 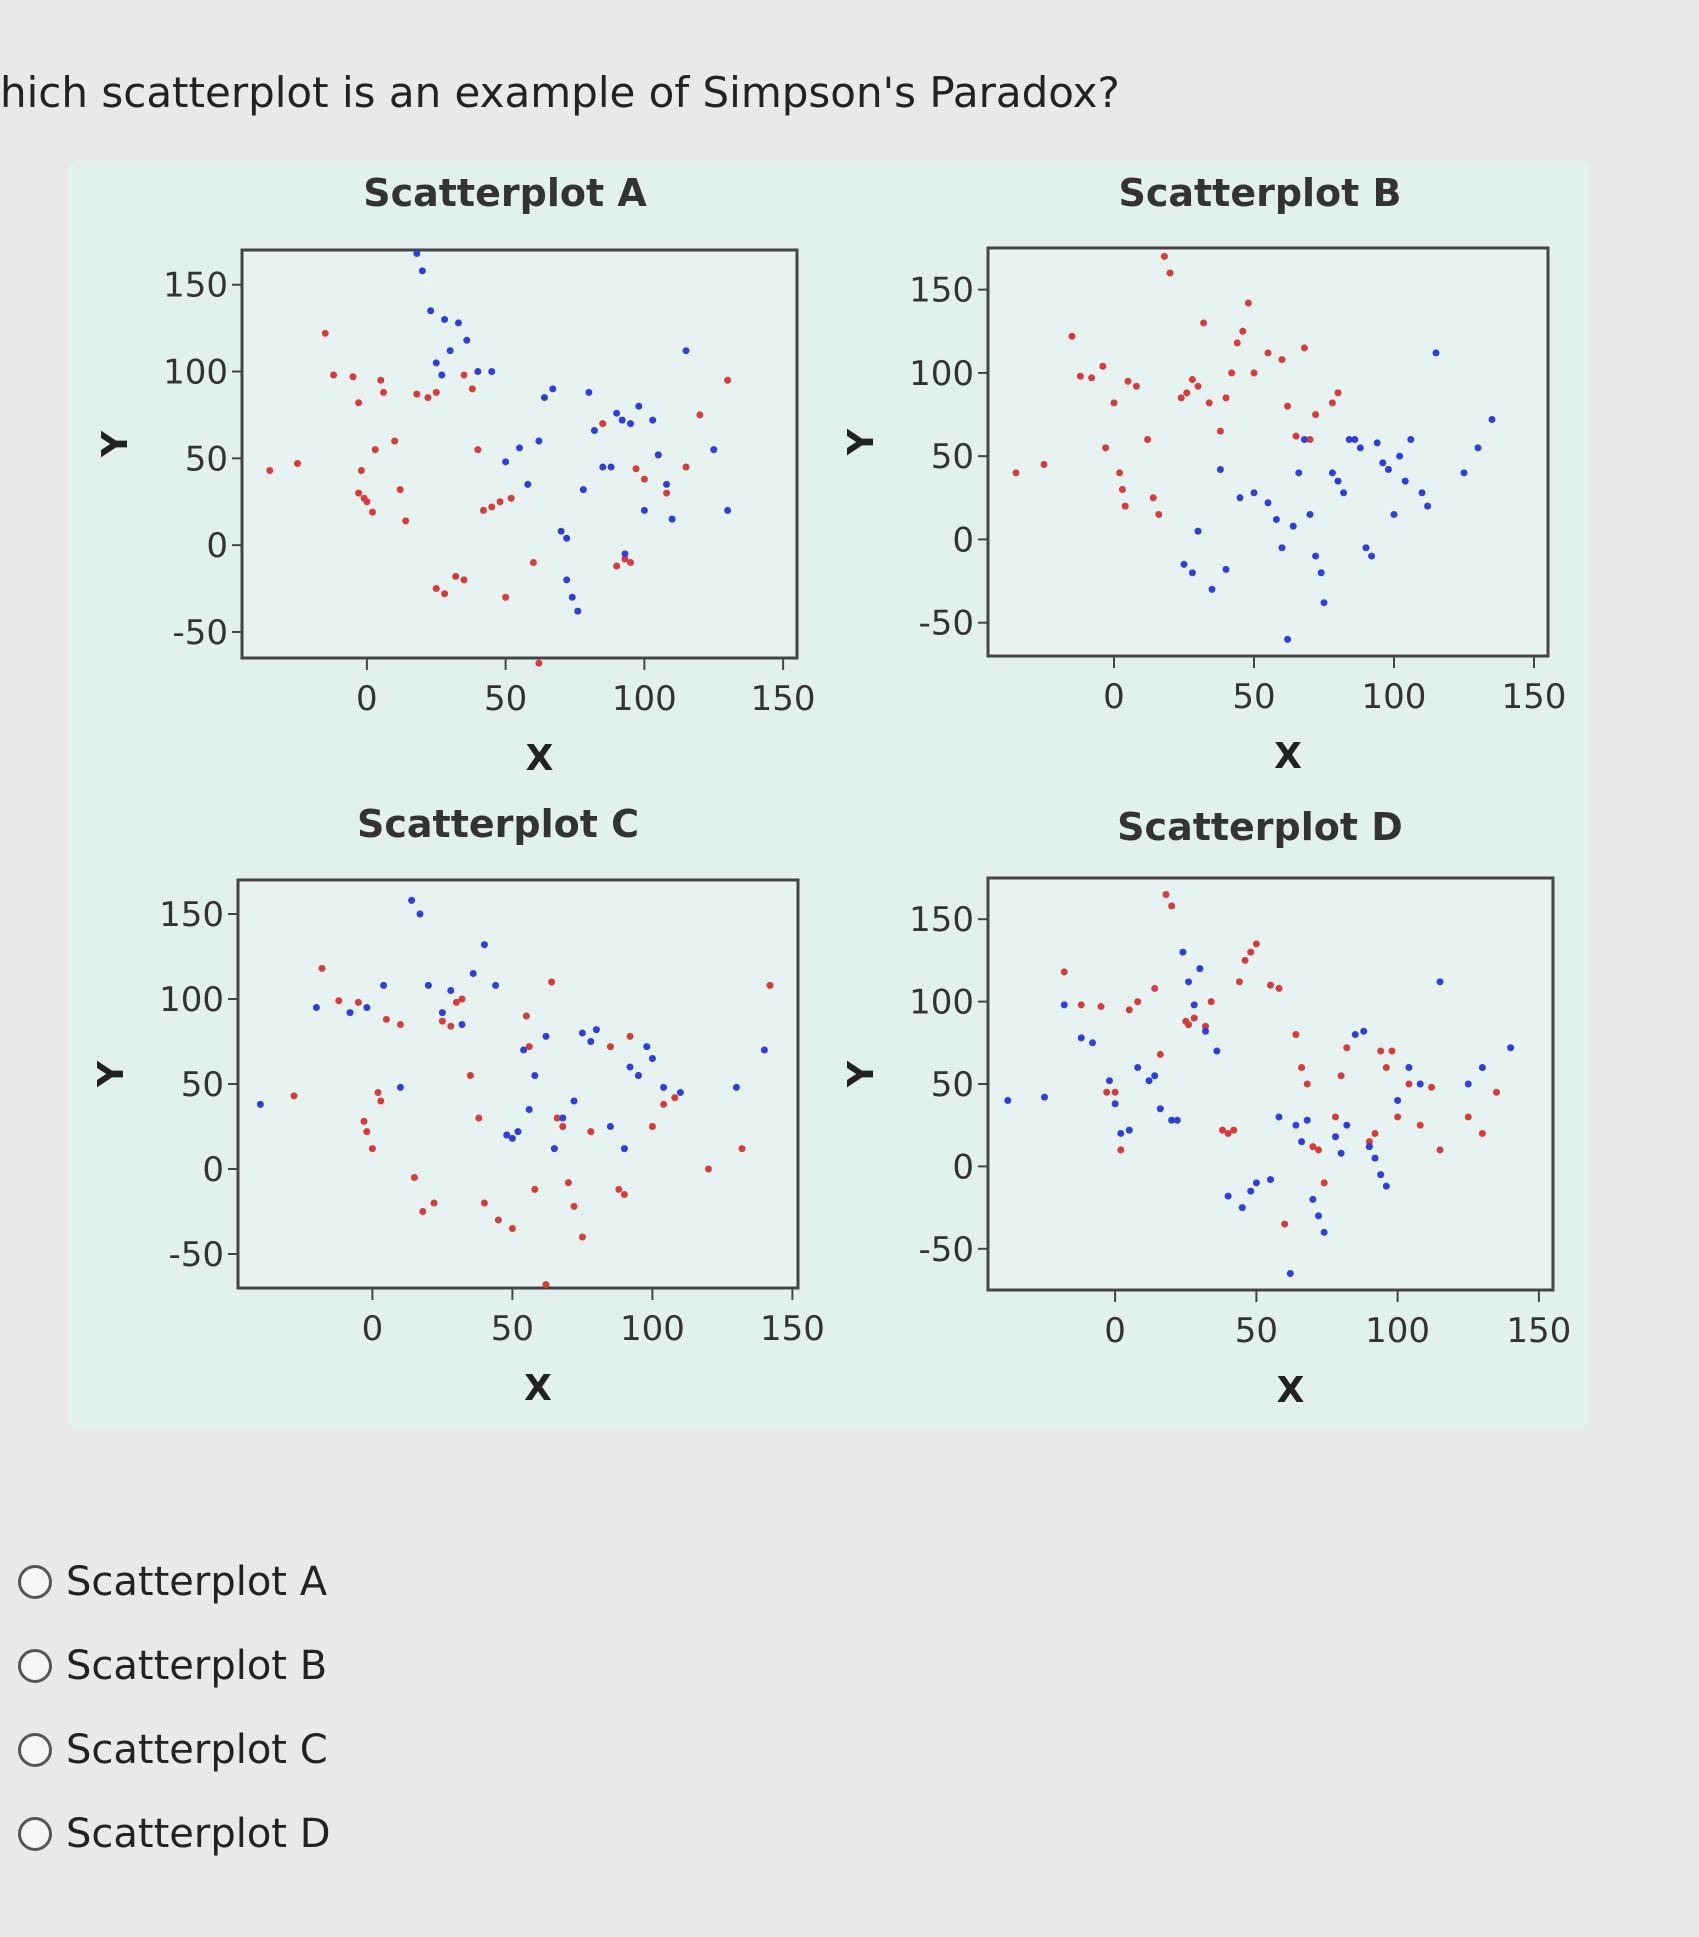 What do you see at coordinates (174, 1750) in the screenshot?
I see `option-scatterplot-c: Scatterplot C` at bounding box center [174, 1750].